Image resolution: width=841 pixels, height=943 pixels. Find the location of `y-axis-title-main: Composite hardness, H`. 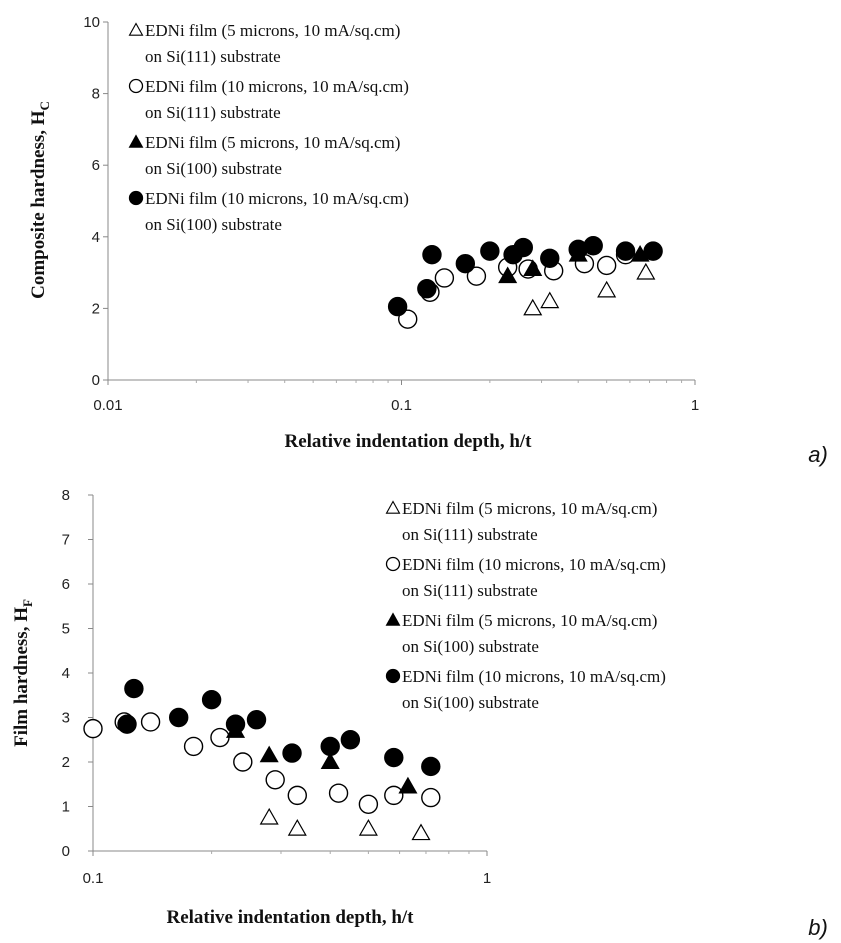

y-axis-title-main: Composite hardness, H is located at coordinates (38, 204).